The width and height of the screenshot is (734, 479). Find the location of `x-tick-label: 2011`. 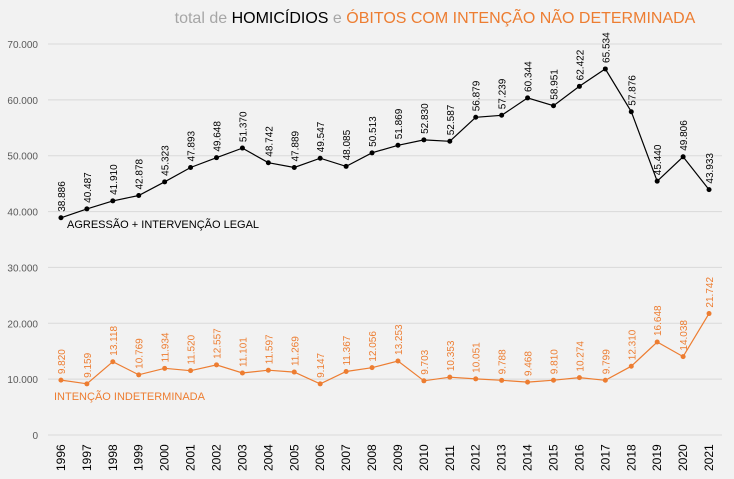

x-tick-label: 2011 is located at coordinates (450, 458).